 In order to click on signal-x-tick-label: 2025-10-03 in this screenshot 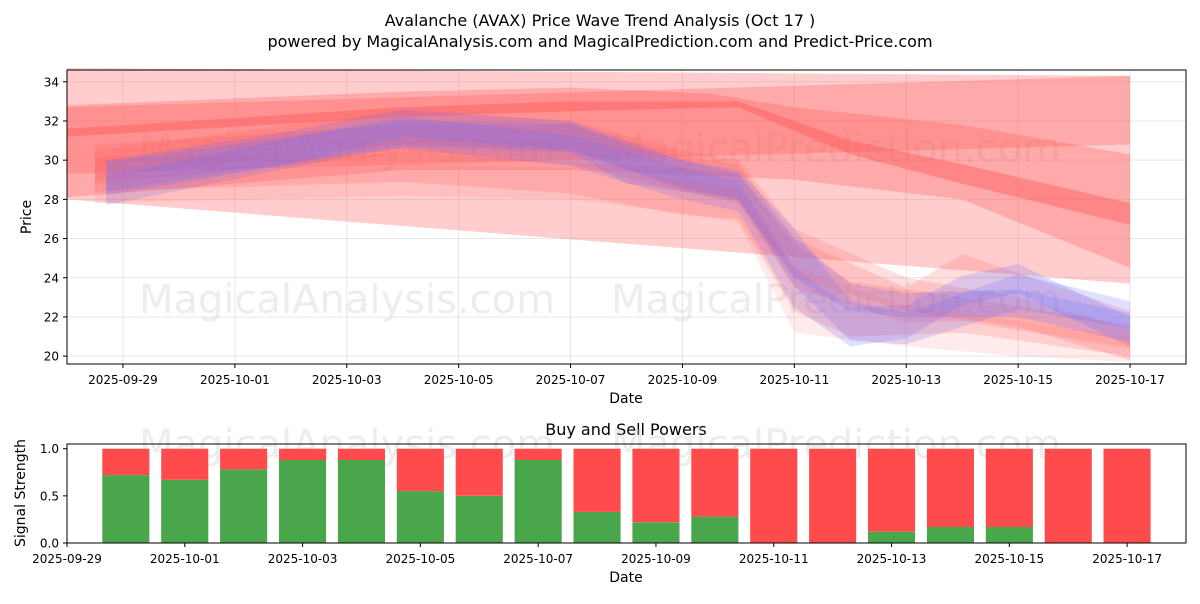, I will do `click(303, 559)`.